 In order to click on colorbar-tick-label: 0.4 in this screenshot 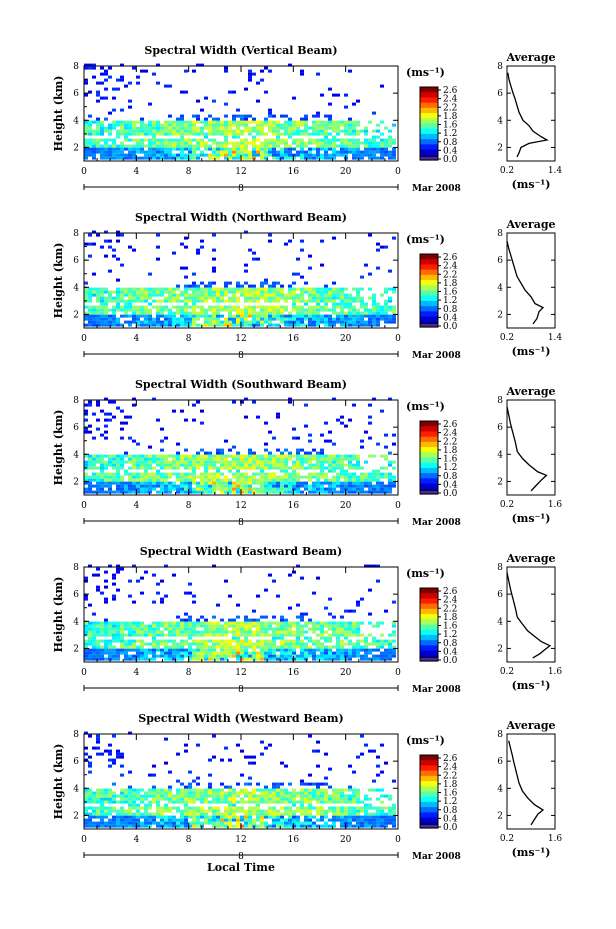, I will do `click(450, 485)`.